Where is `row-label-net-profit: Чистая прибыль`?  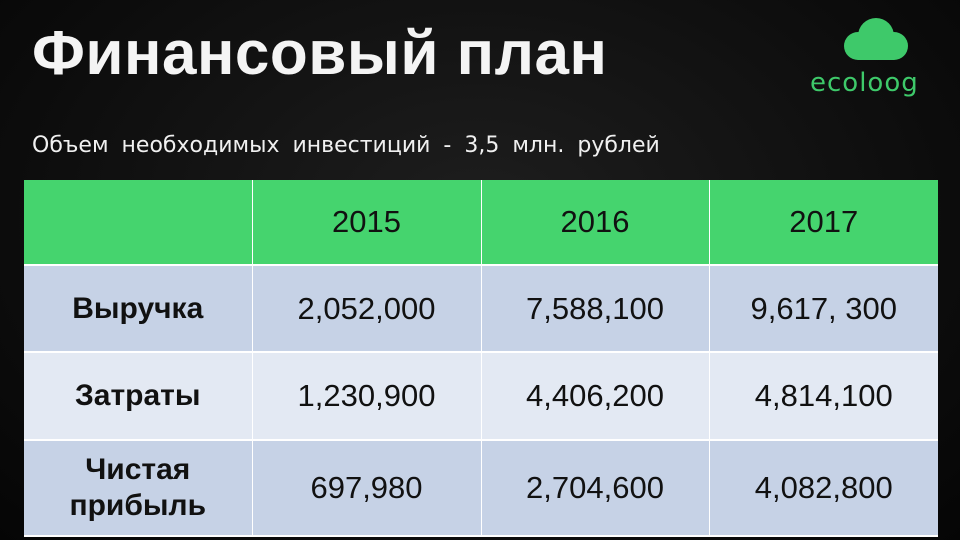
row-label-net-profit: Чистая прибыль is located at coordinates (138, 488).